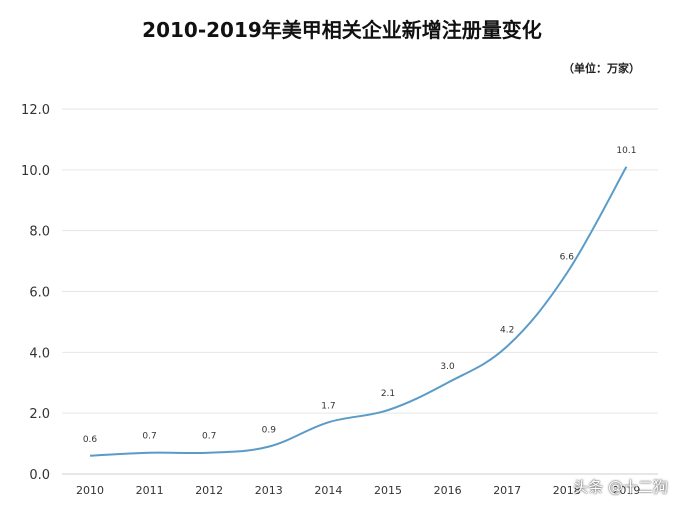 The height and width of the screenshot is (510, 684). What do you see at coordinates (342, 30) in the screenshot?
I see `chart-title: 2010-2019年美甲相关企业新增注册量变化` at bounding box center [342, 30].